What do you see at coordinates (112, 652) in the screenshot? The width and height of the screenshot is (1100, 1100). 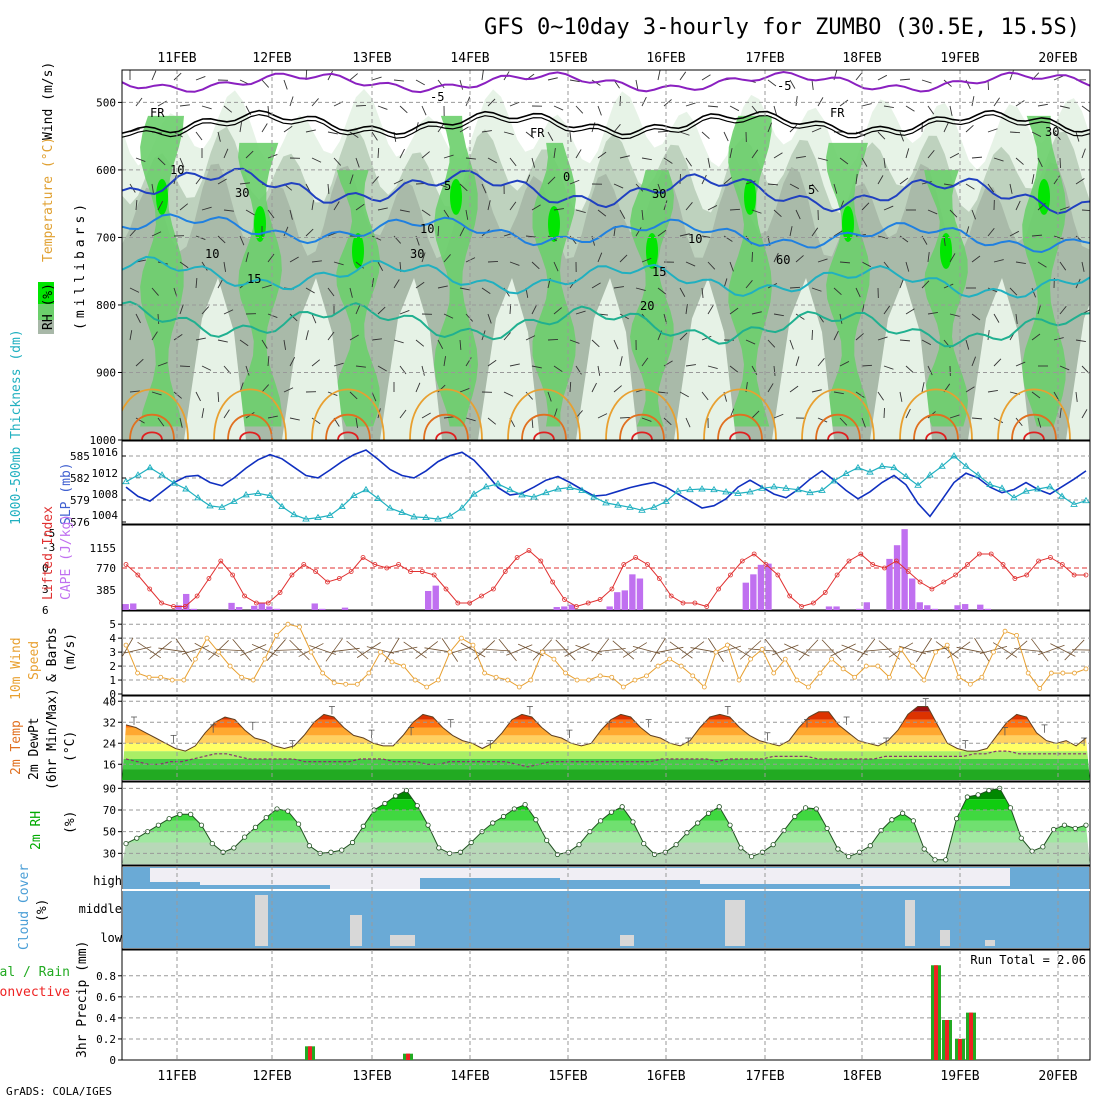 I see `y-tick-label: 3` at bounding box center [112, 652].